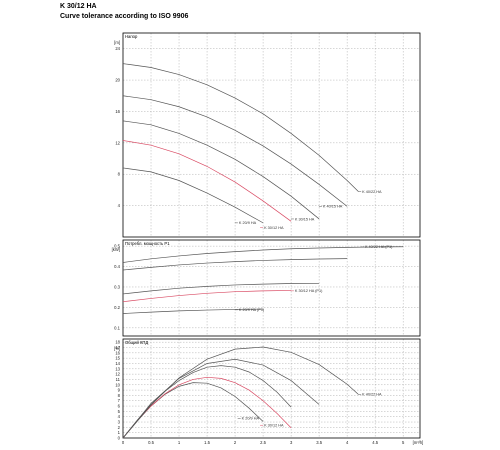  Describe the element at coordinates (309, 291) in the screenshot. I see `power-curve-label: K 30/12 HA (P1)` at that location.